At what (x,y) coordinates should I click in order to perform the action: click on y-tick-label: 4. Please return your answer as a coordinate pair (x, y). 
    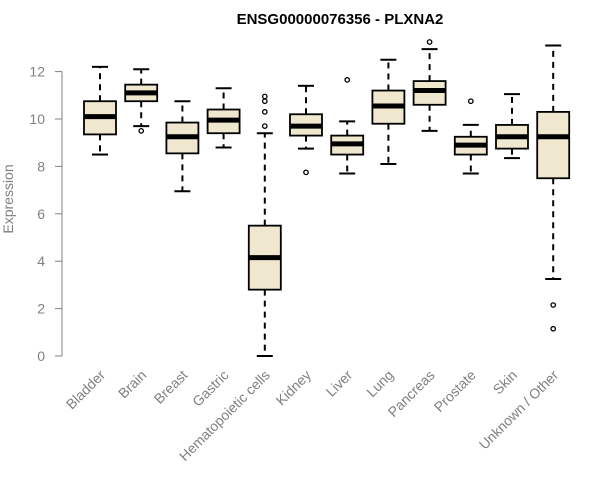
    Looking at the image, I should click on (41, 261).